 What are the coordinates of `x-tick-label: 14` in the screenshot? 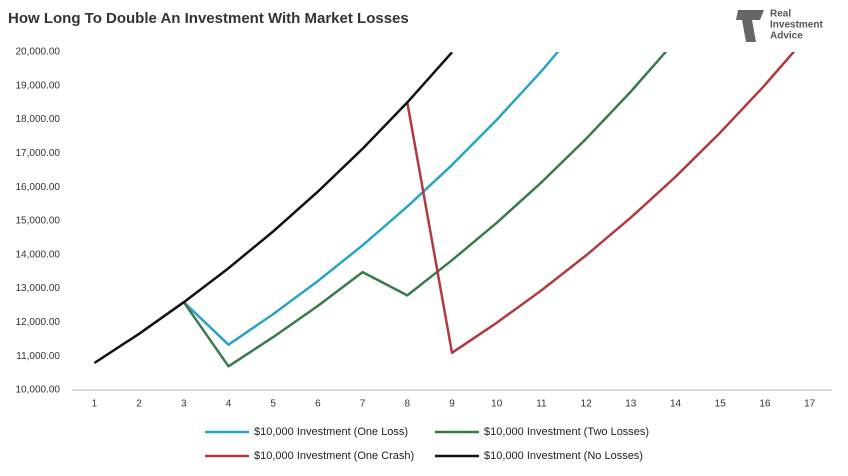 It's located at (676, 404).